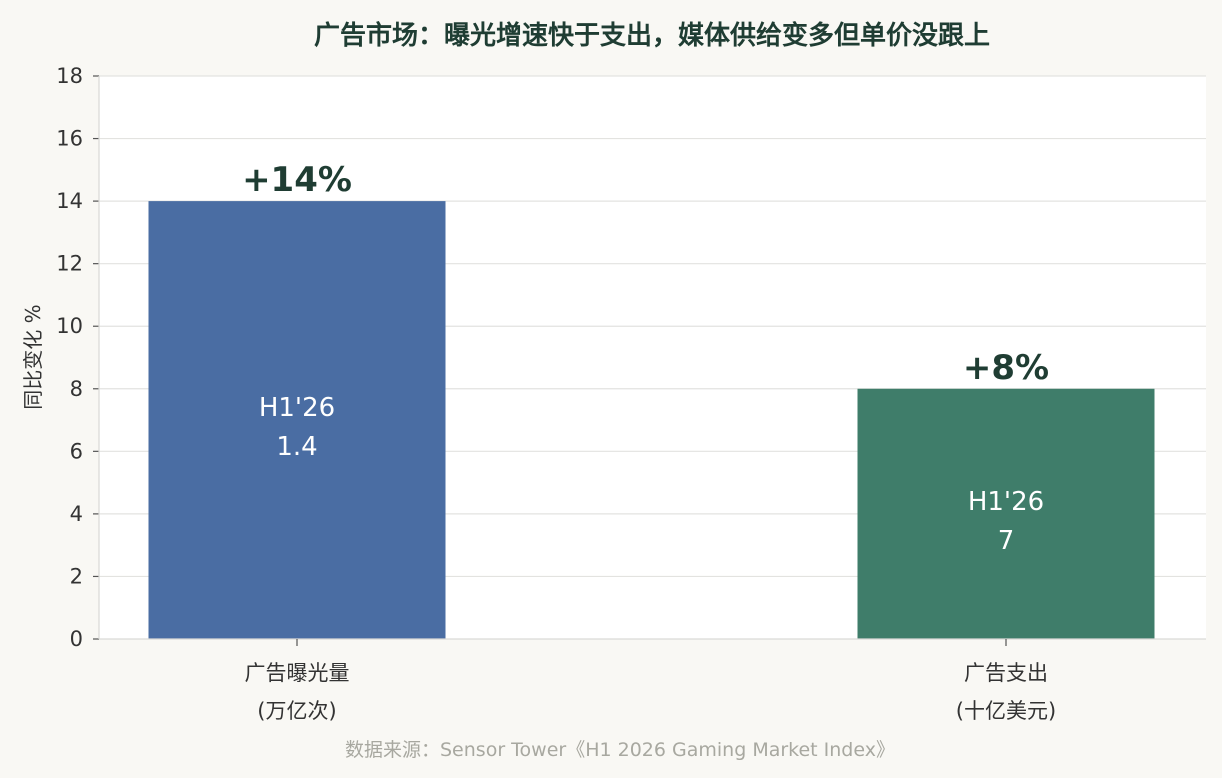 This screenshot has height=778, width=1222. Describe the element at coordinates (76, 451) in the screenshot. I see `y-tick-label: 6` at that location.